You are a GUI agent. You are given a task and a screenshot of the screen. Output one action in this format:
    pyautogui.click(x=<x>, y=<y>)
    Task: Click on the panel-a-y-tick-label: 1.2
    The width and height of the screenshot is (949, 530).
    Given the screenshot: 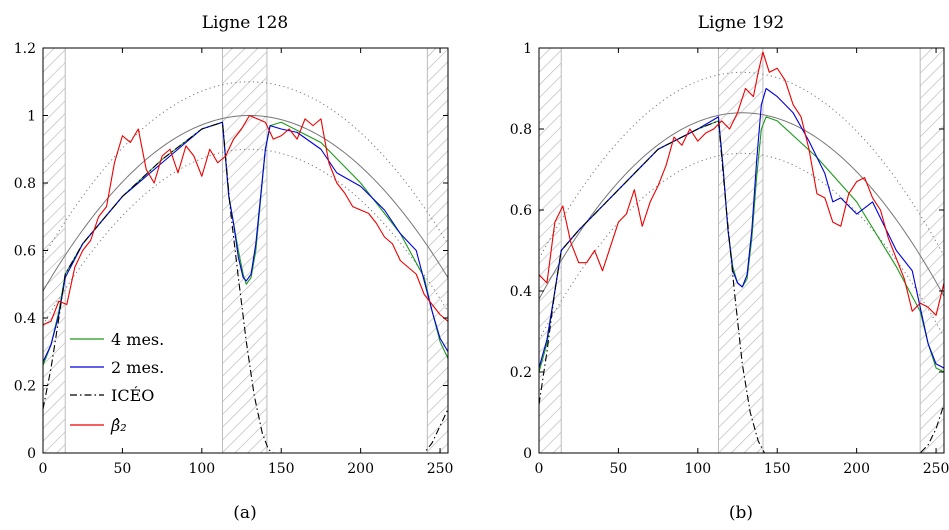 What is the action you would take?
    pyautogui.click(x=25, y=49)
    